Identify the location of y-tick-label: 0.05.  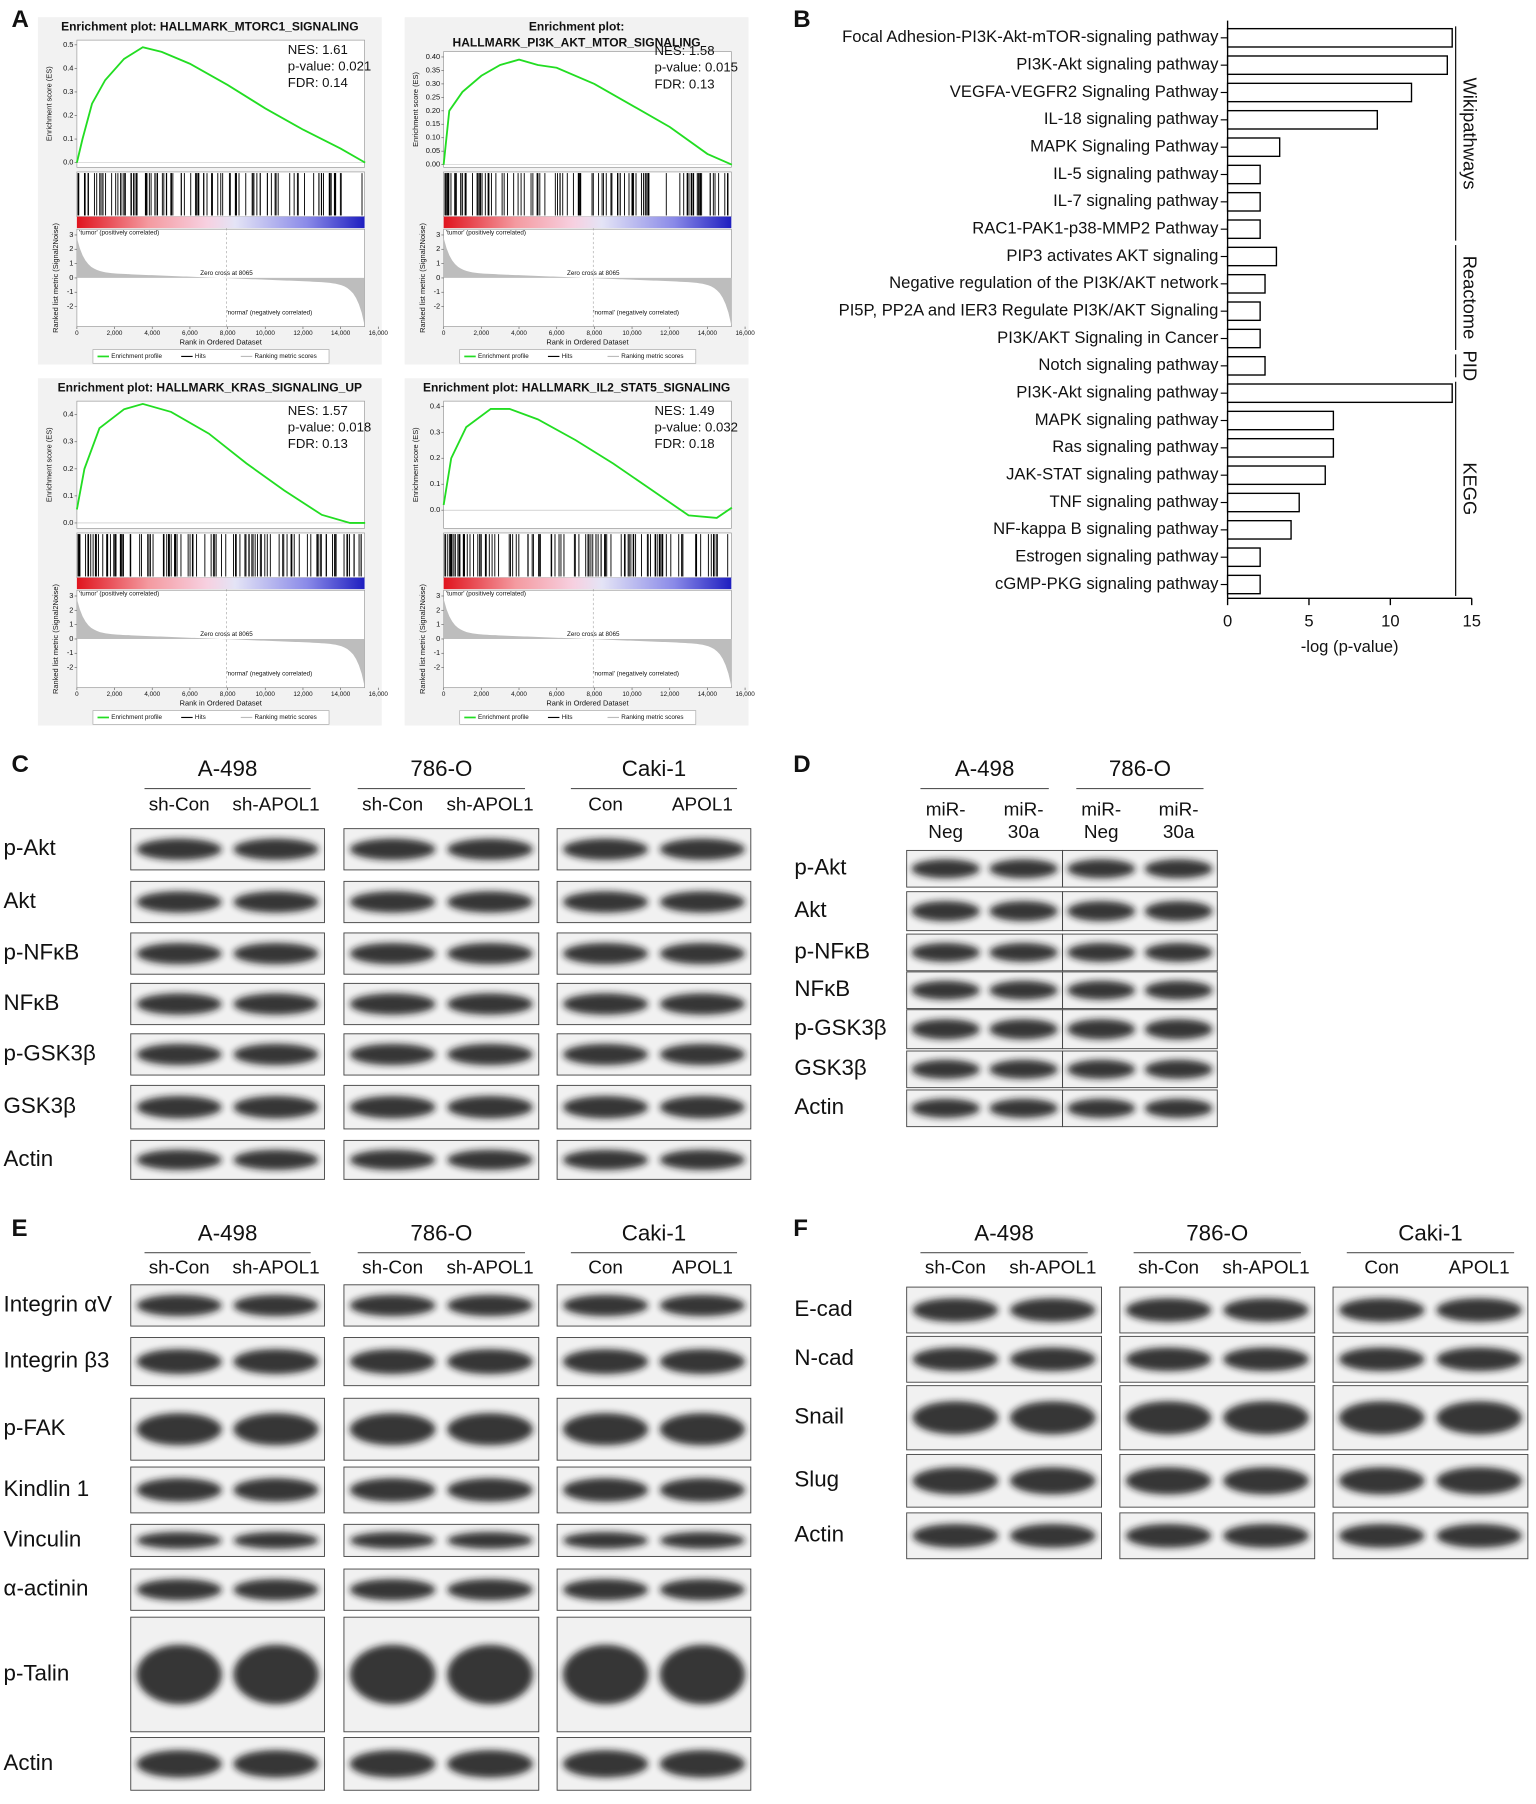
(433, 150).